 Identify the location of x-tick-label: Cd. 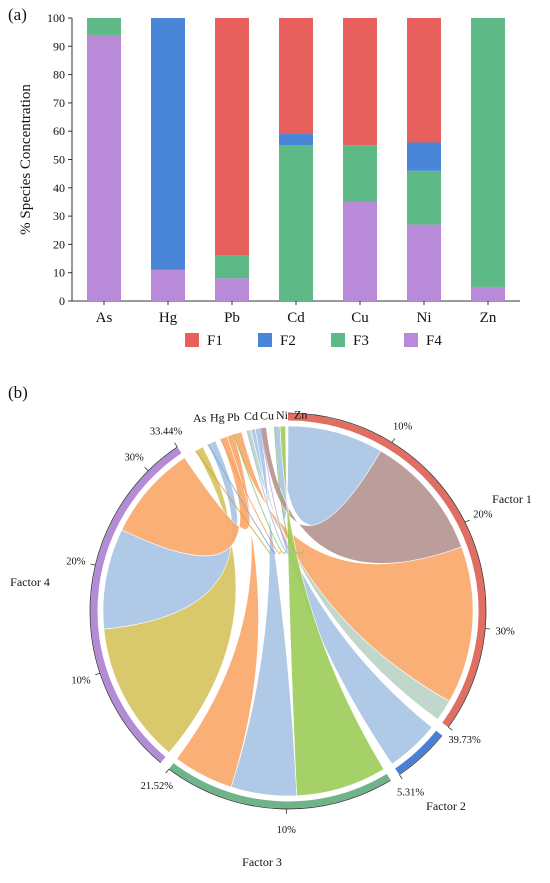
(296, 318).